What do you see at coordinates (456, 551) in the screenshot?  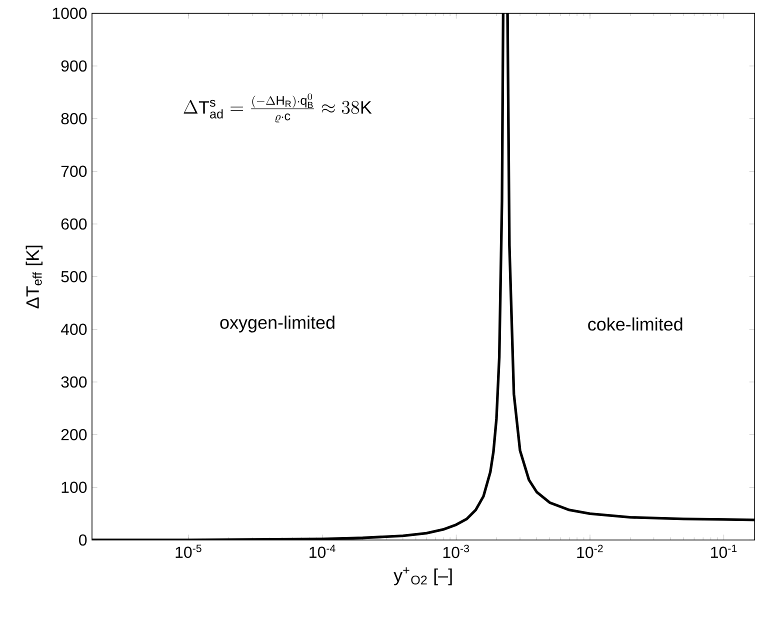 I see `x-tick-label: 10$^{-3}$` at bounding box center [456, 551].